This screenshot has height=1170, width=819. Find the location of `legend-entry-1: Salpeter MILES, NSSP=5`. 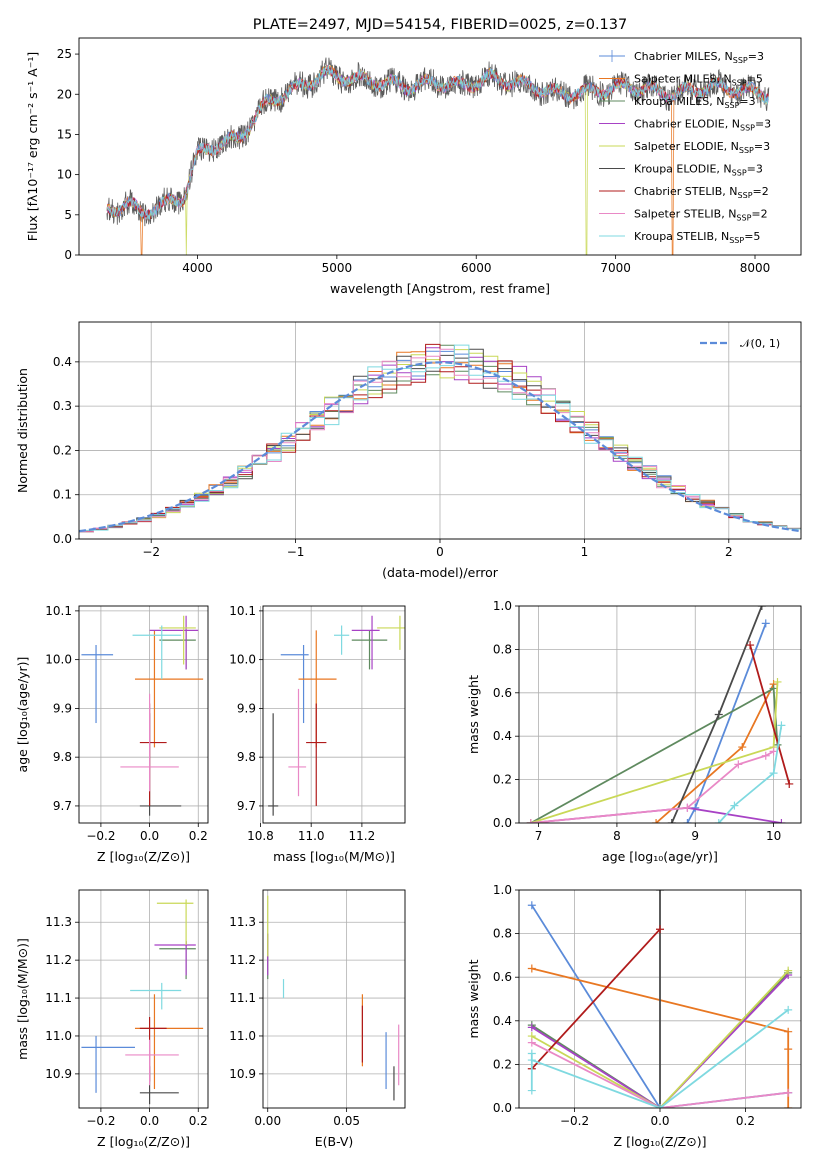

legend-entry-1: Salpeter MILES, NSSP=5 is located at coordinates (698, 80).